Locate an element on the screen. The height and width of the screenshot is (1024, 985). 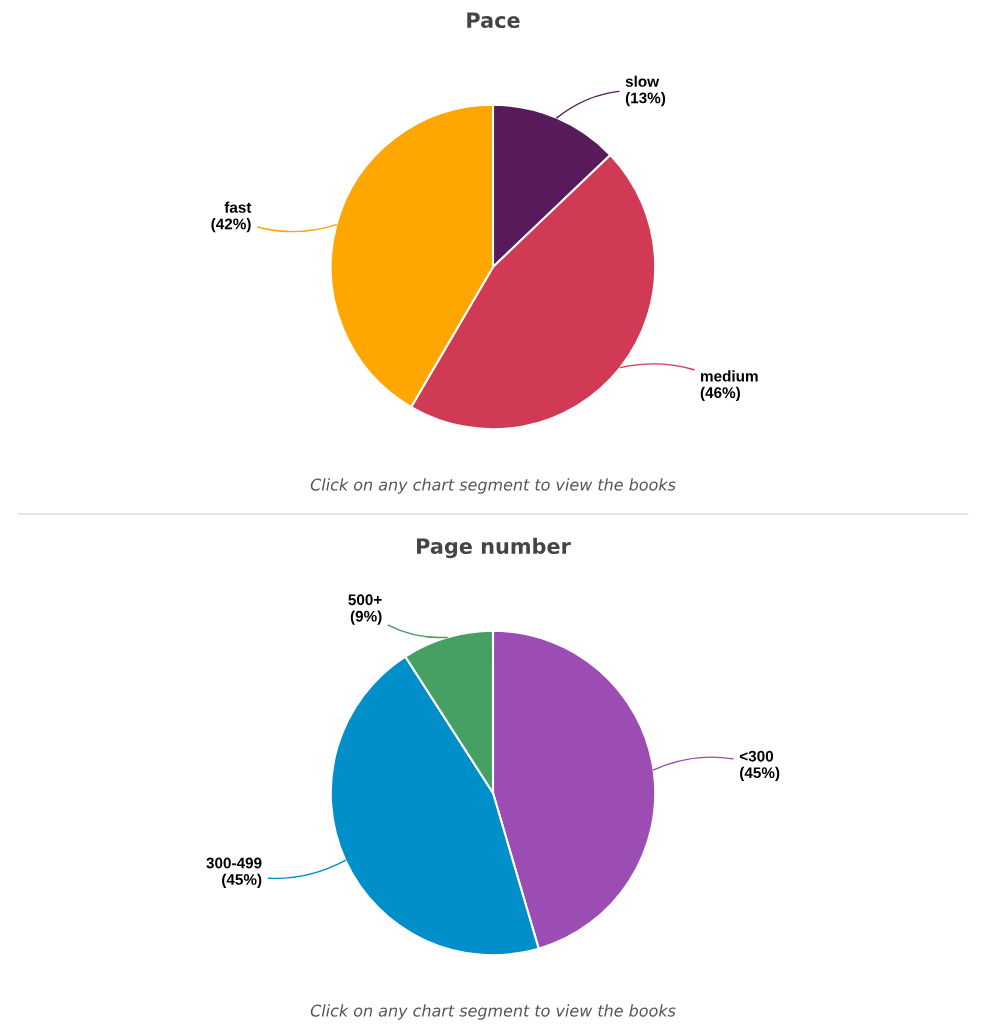
data-label: (9%) is located at coordinates (366, 617).